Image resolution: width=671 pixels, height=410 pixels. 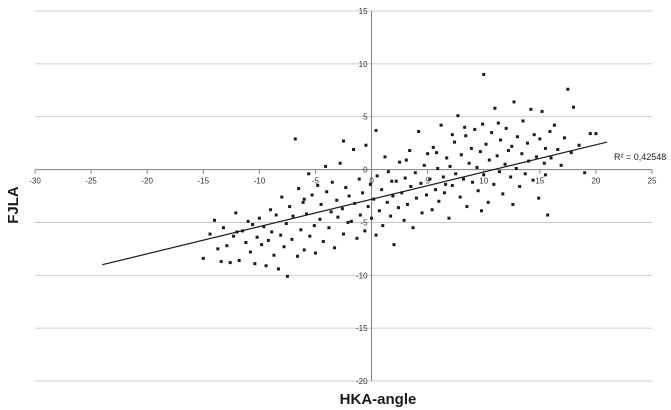 What do you see at coordinates (362, 275) in the screenshot?
I see `y-tick-label: -10` at bounding box center [362, 275].